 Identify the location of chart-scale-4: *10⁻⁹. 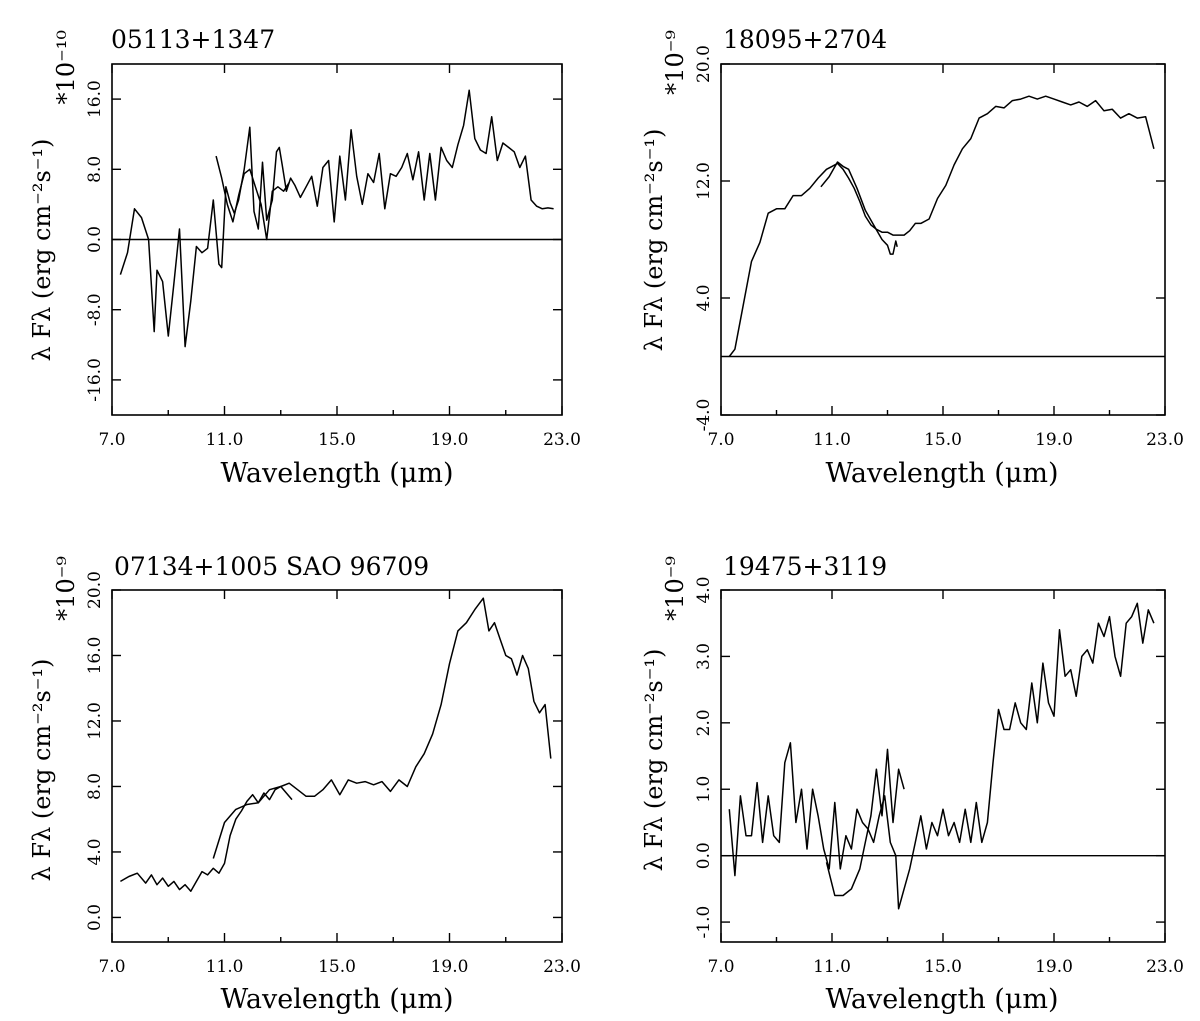
(675, 588).